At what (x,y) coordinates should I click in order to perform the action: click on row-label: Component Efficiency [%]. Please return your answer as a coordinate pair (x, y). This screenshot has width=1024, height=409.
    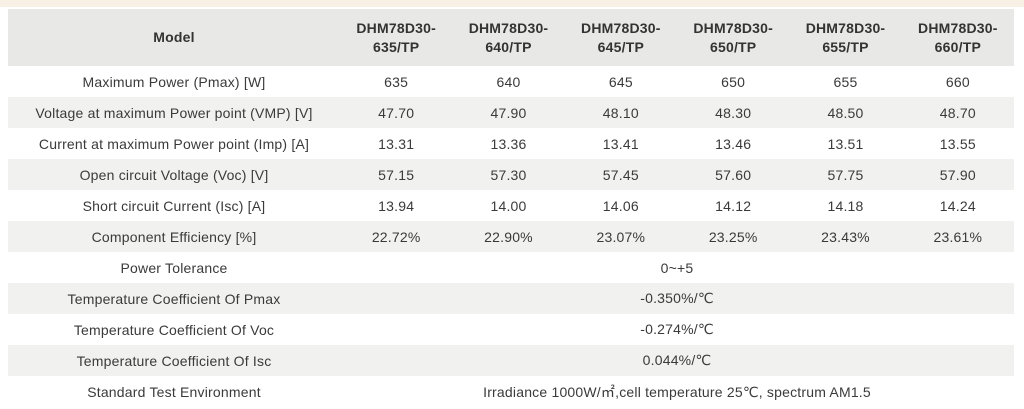
    Looking at the image, I should click on (174, 236).